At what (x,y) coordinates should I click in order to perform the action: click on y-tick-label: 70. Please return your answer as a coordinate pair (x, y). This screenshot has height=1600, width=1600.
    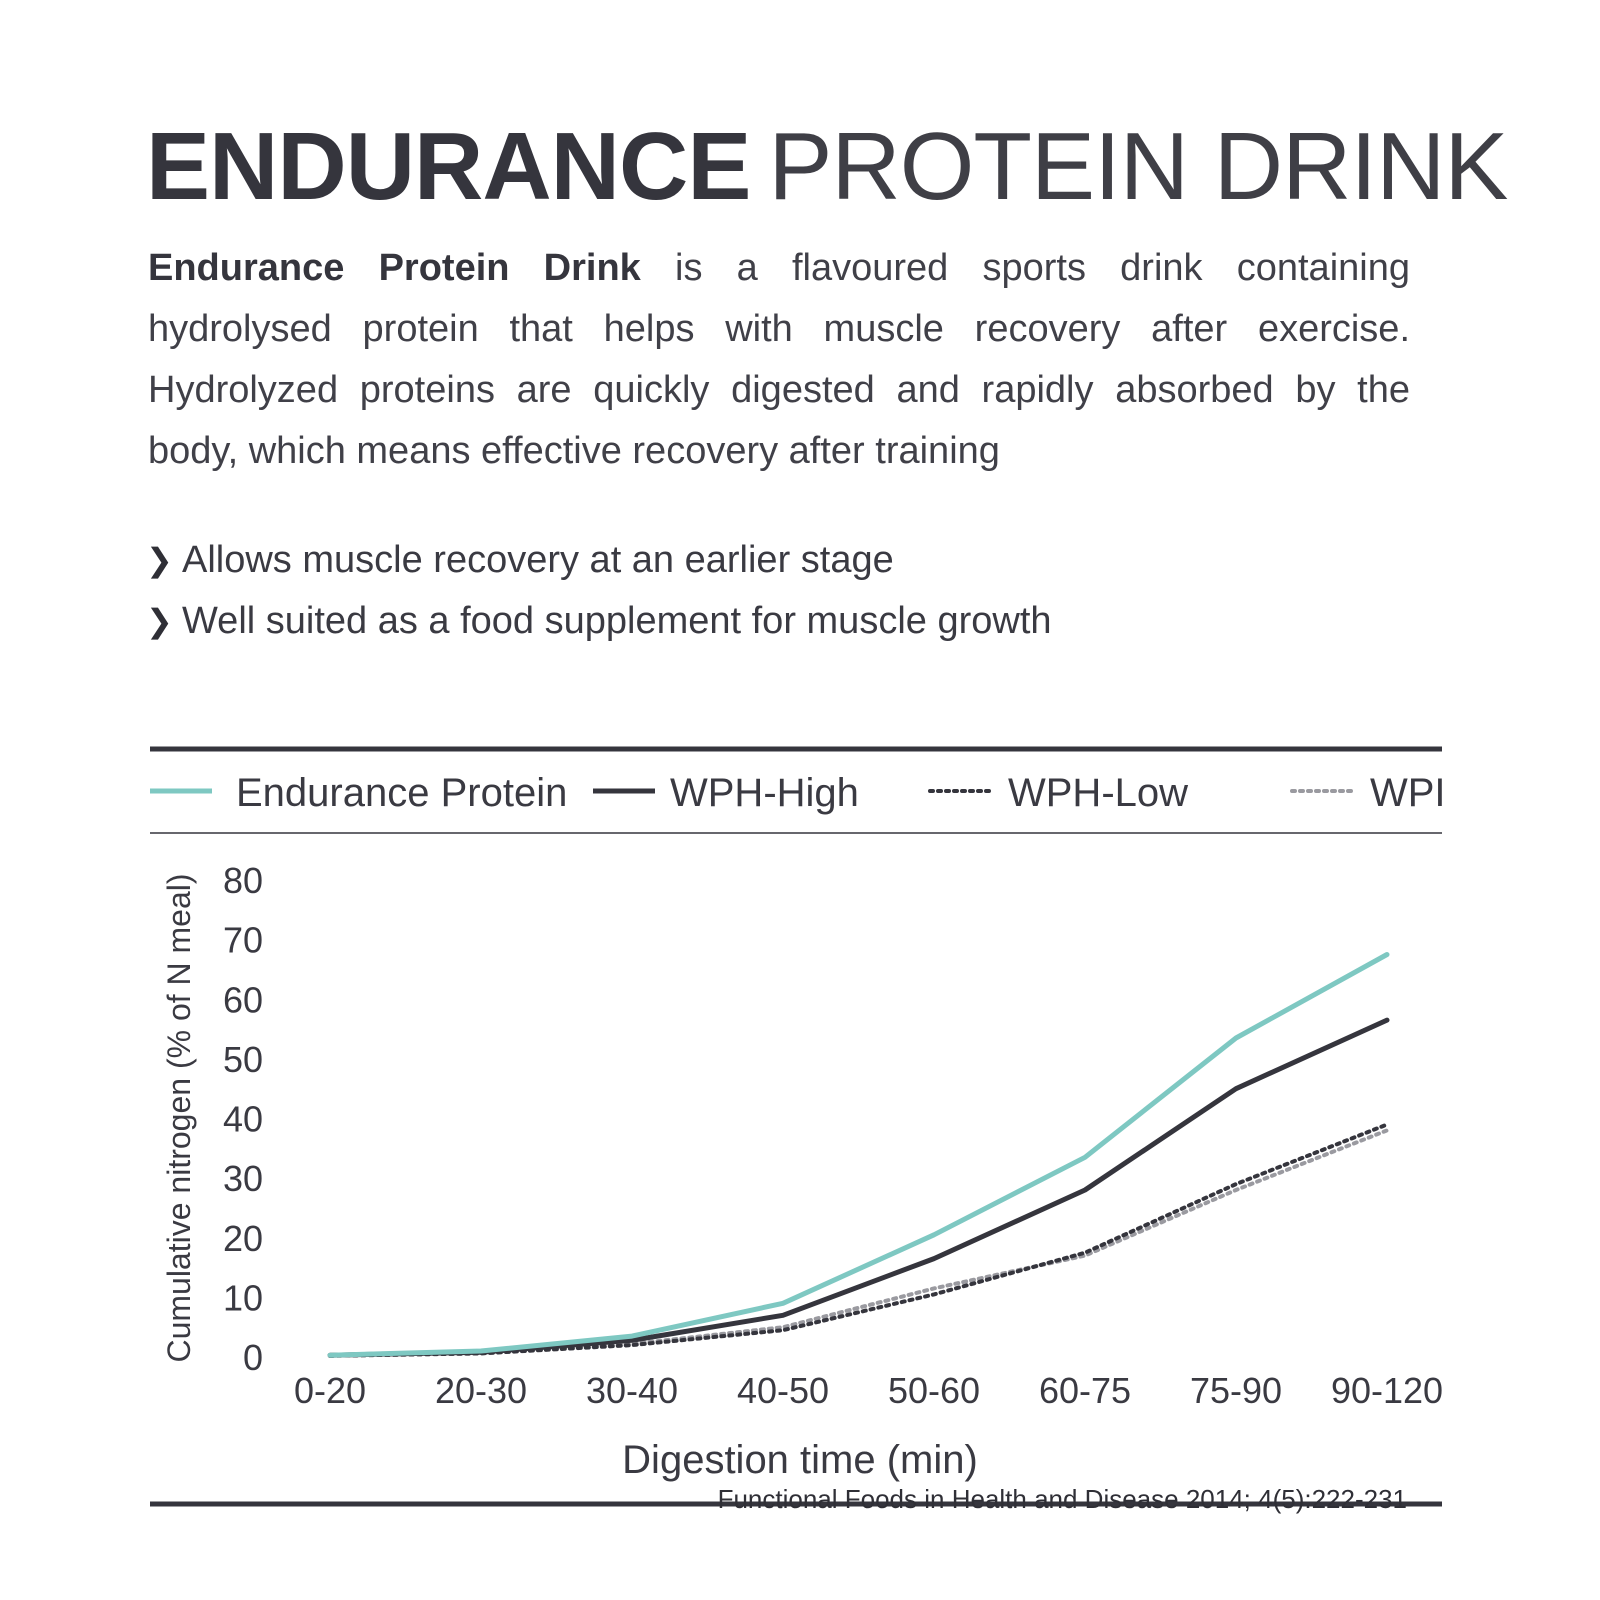
    Looking at the image, I should click on (243, 940).